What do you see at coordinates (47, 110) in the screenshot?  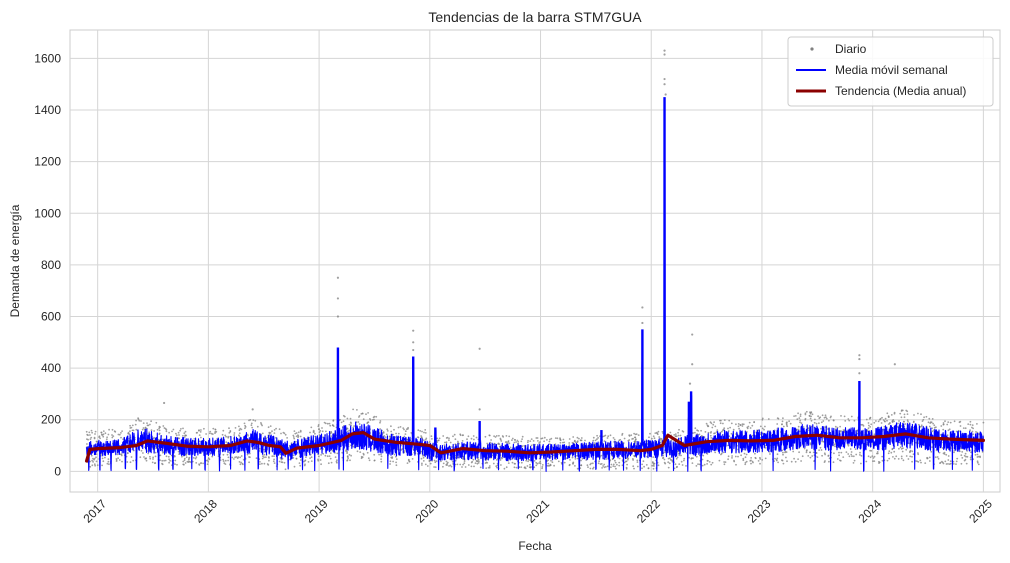 I see `y-tick-label: 1400` at bounding box center [47, 110].